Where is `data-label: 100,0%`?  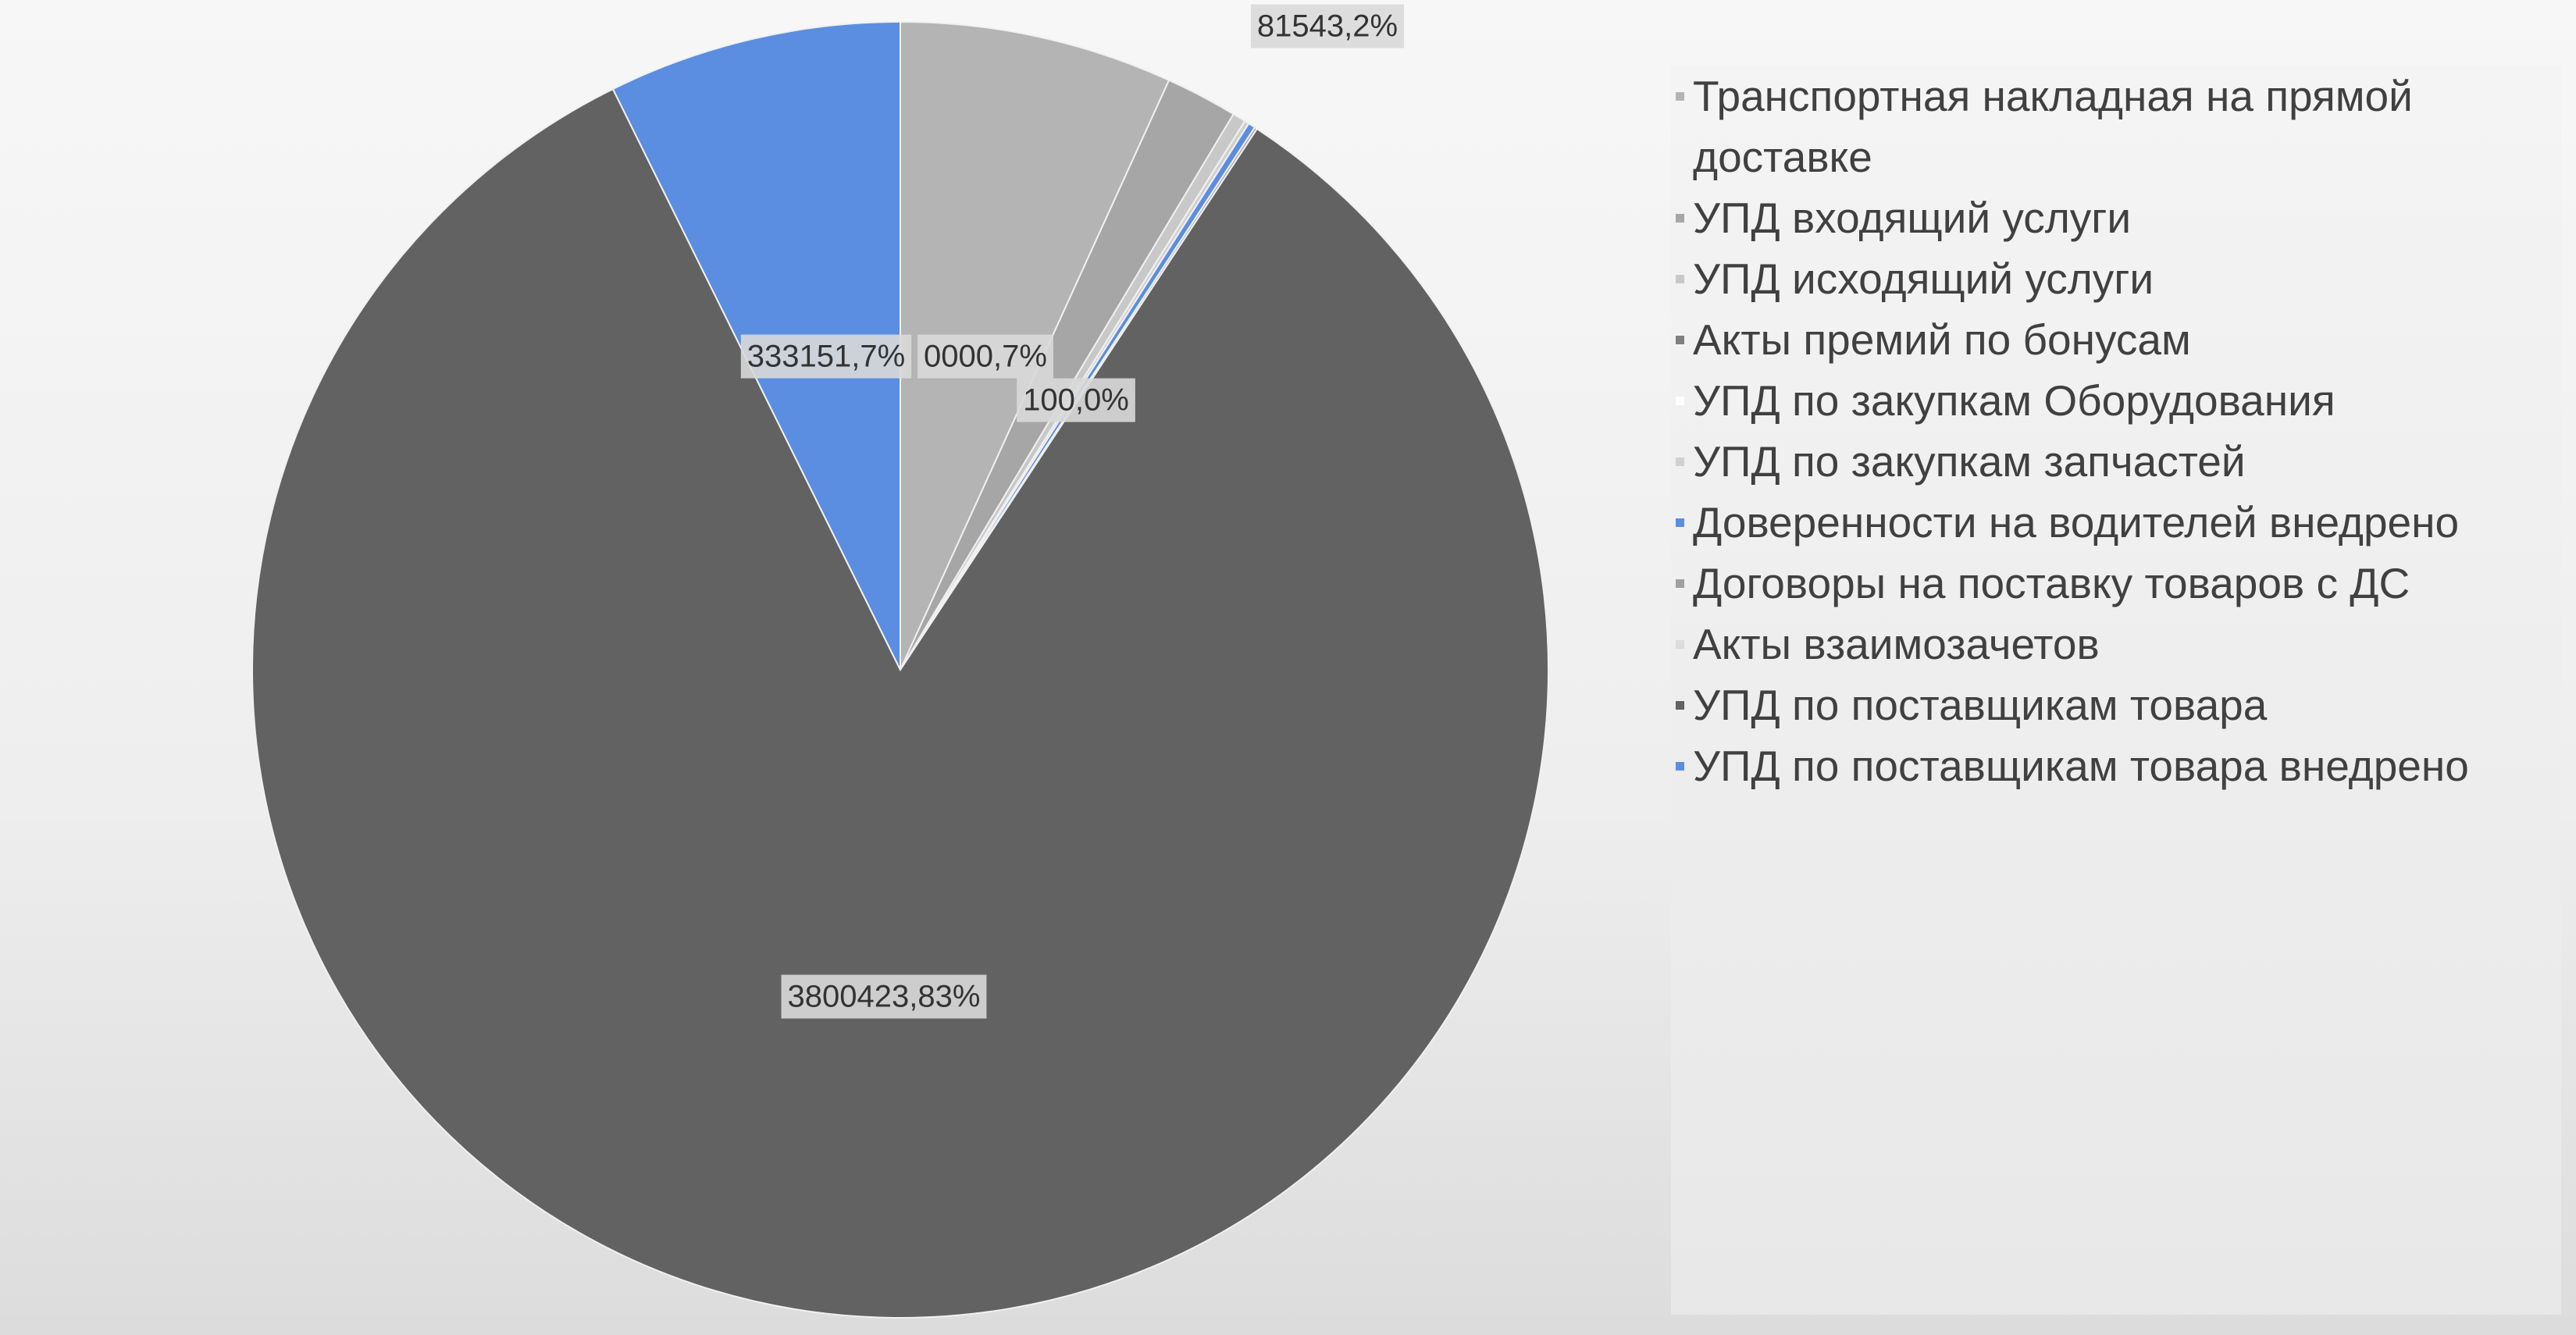 data-label: 100,0% is located at coordinates (1076, 400).